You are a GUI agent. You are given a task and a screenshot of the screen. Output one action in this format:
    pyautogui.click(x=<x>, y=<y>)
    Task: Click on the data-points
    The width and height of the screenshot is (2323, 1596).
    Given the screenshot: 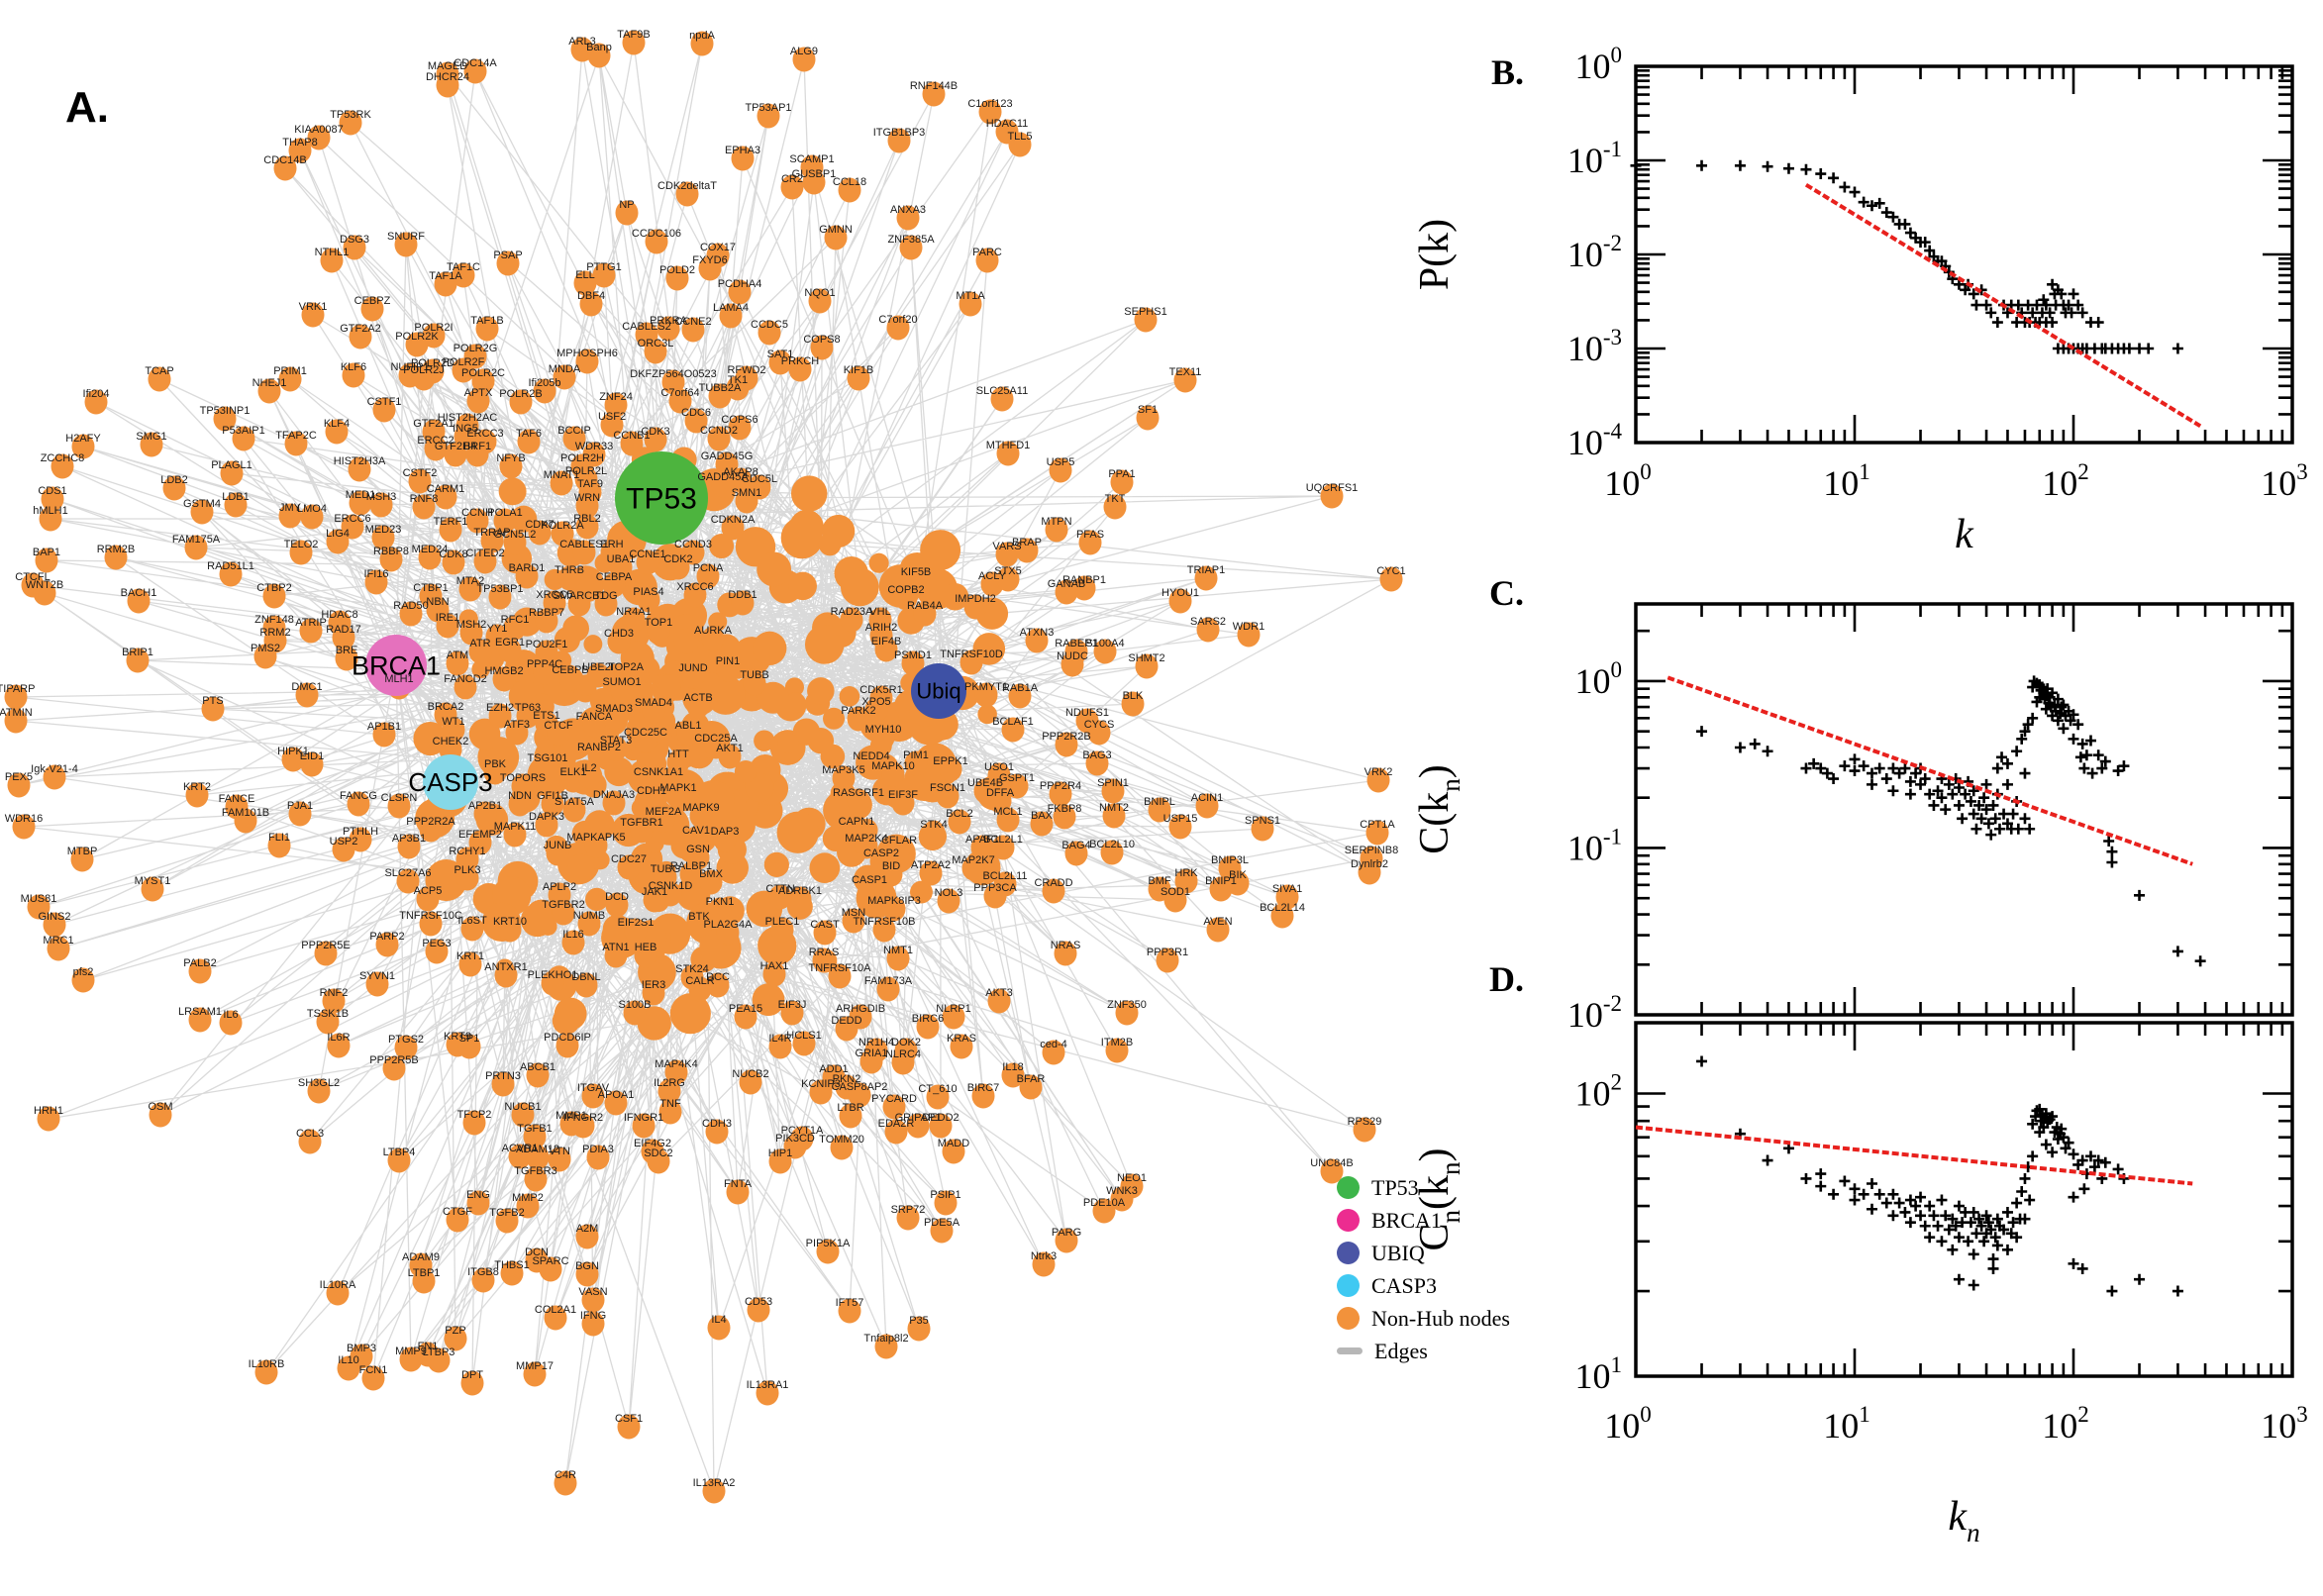 What is the action you would take?
    pyautogui.click(x=1906, y=256)
    